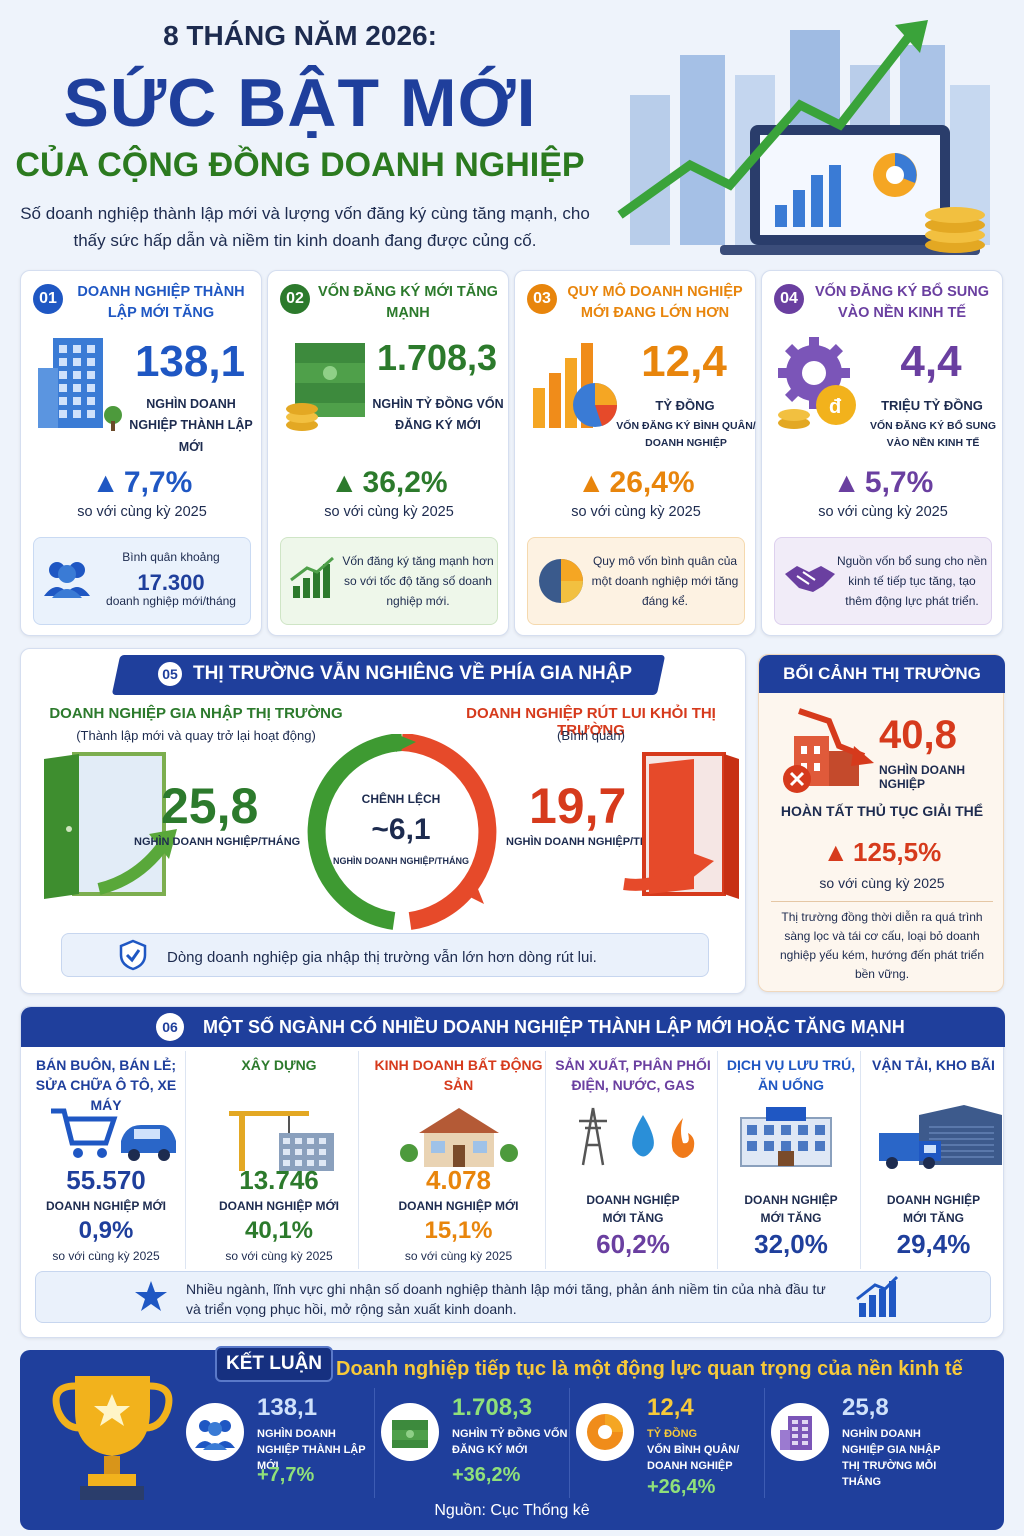  Describe the element at coordinates (116, 1135) in the screenshot. I see `shopping-cart-car-icon` at that location.